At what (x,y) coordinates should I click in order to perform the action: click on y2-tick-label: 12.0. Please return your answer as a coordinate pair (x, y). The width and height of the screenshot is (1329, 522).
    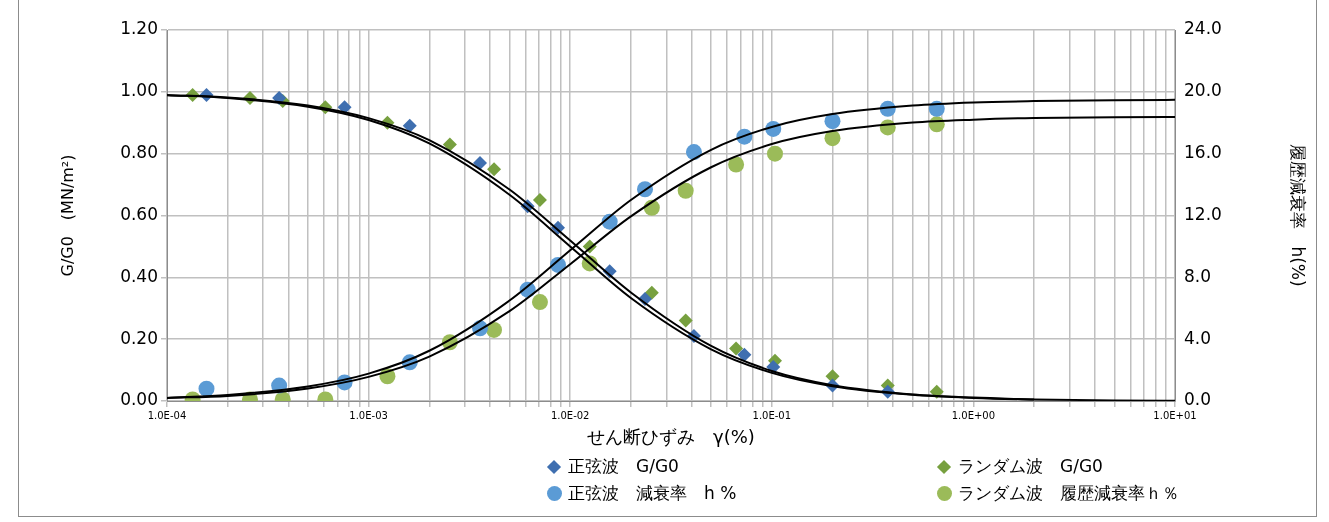
    Looking at the image, I should click on (1203, 213).